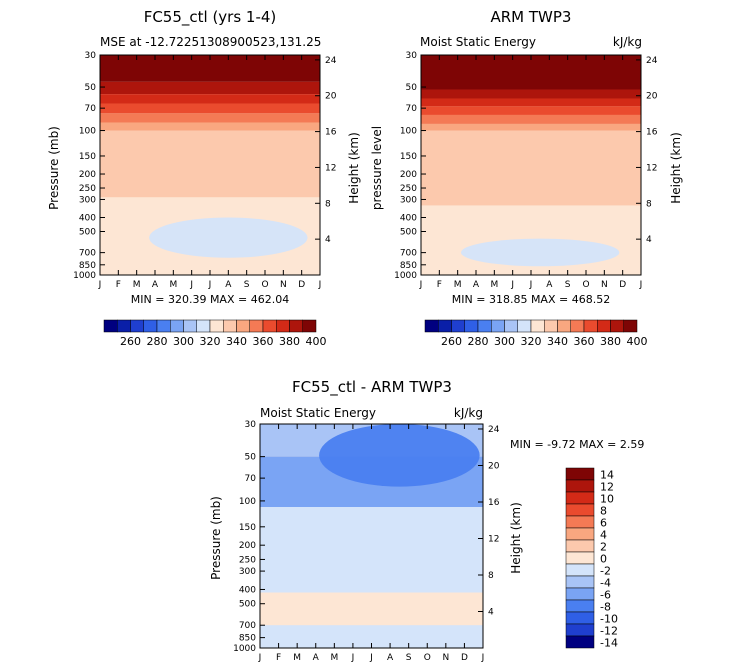 The width and height of the screenshot is (733, 672). I want to click on colorbar-label: 360, so click(263, 341).